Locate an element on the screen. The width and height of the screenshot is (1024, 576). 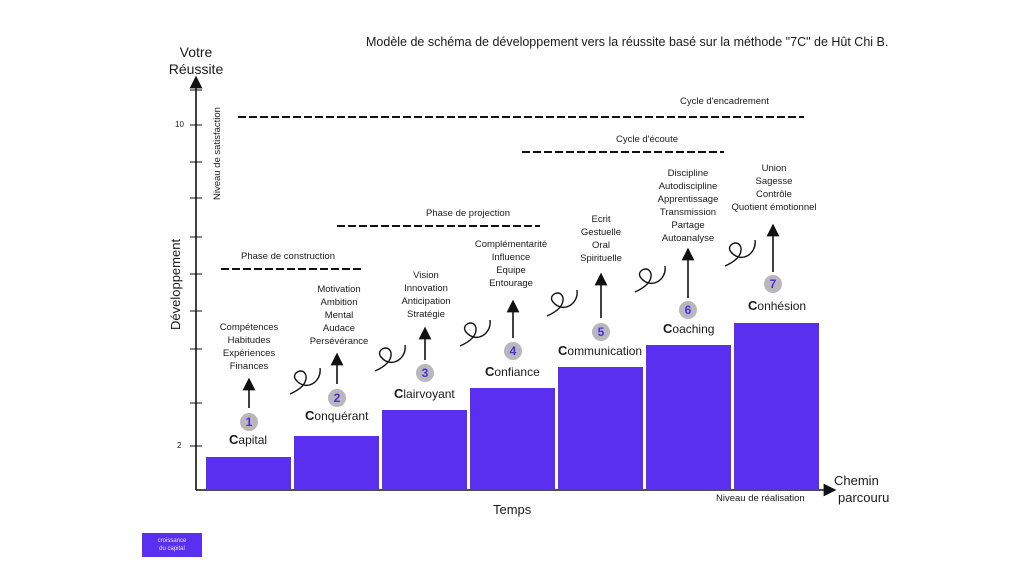
stage-6-item: Autodiscipline is located at coordinates (688, 186).